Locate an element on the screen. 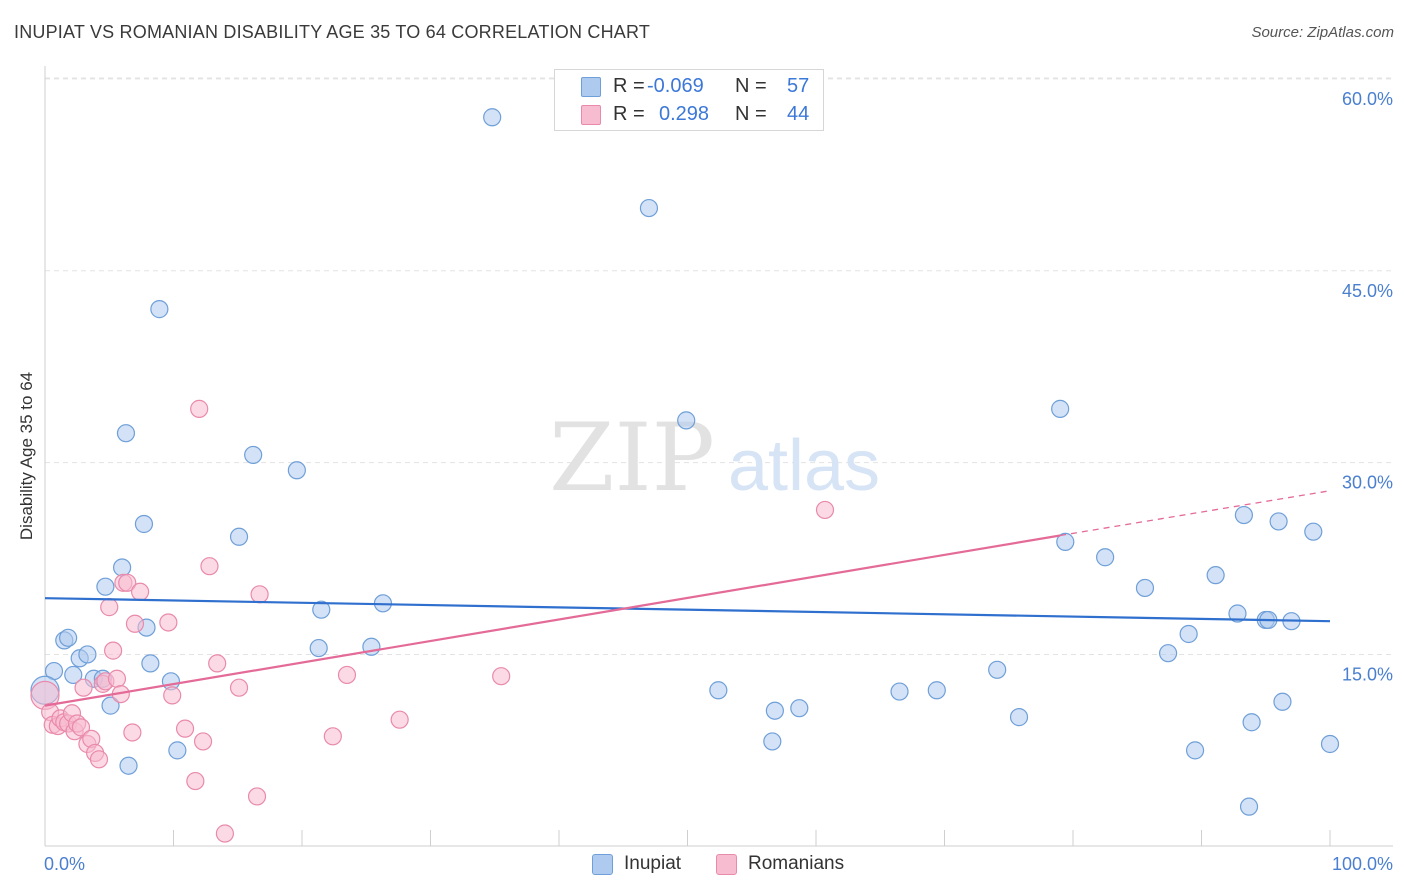  watermark: ZIP atlas is located at coordinates (714, 458).